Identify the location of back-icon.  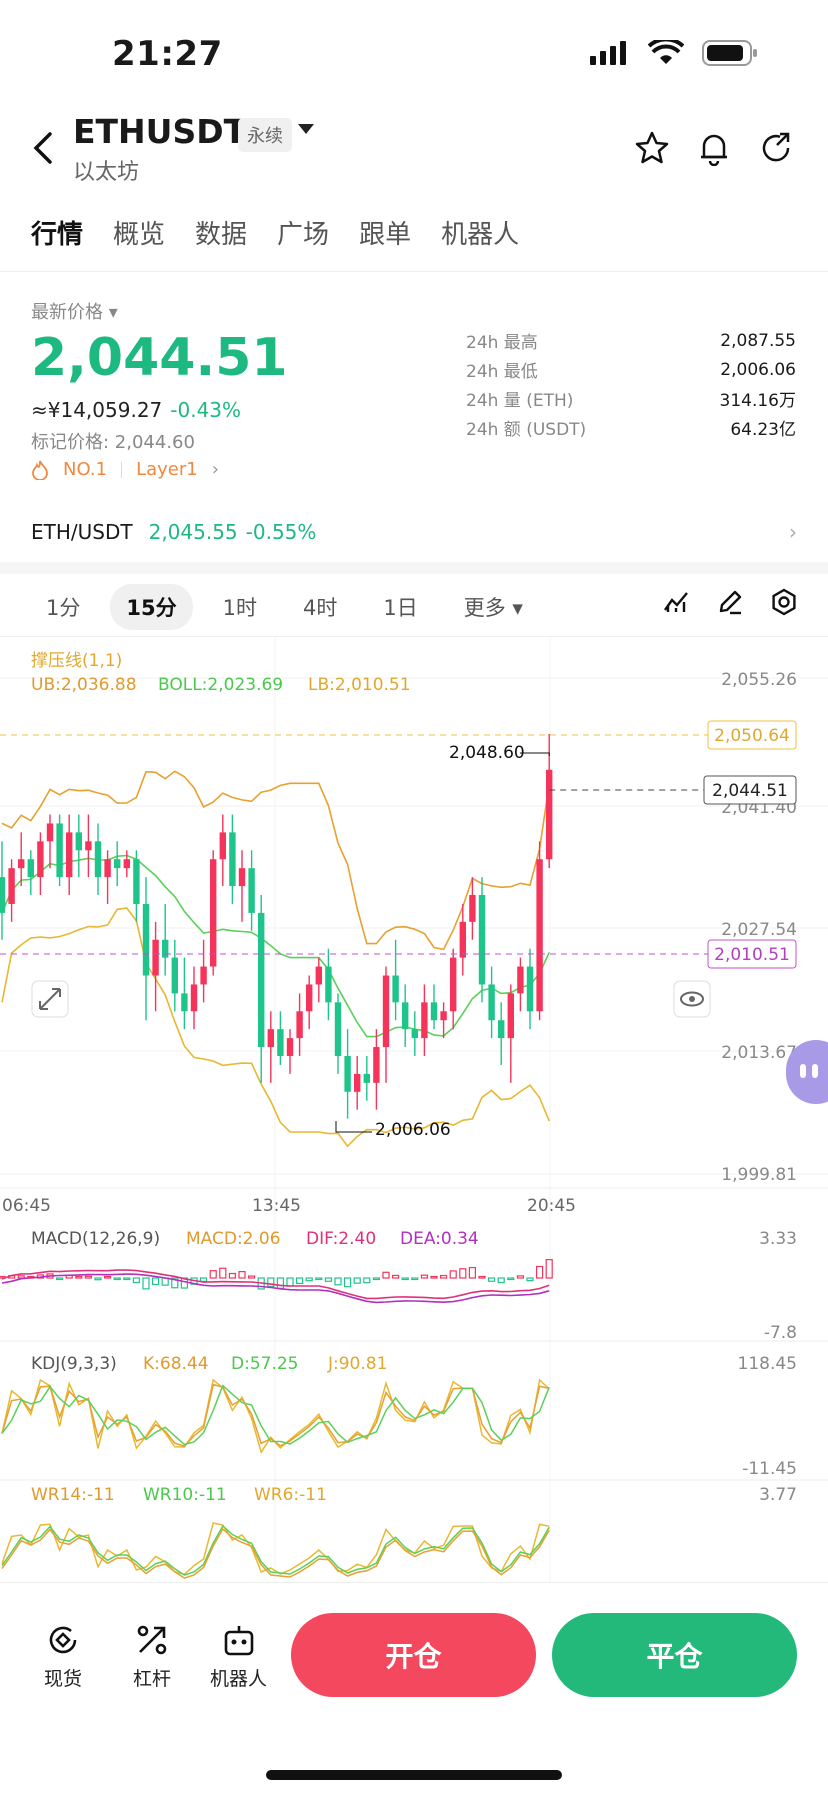
(43, 148).